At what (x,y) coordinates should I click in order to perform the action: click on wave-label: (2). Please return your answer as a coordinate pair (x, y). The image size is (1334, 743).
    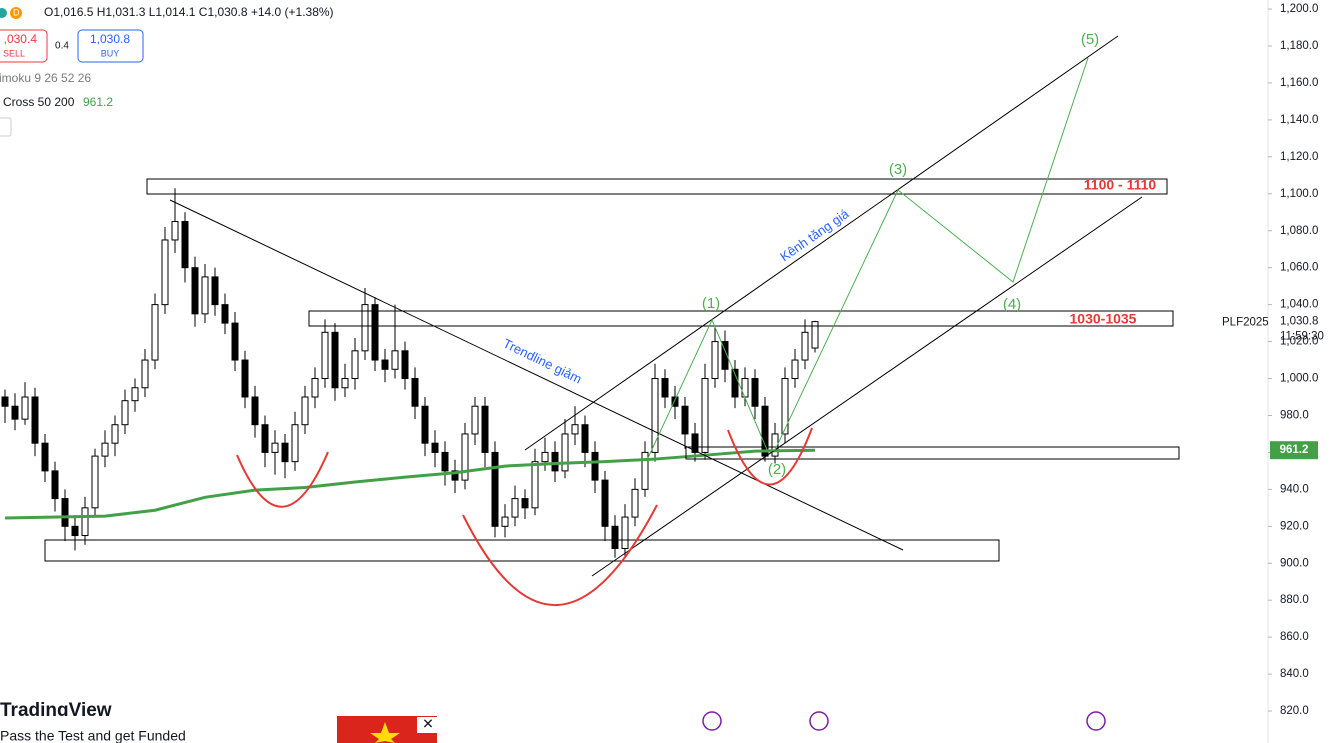
    Looking at the image, I should click on (777, 469).